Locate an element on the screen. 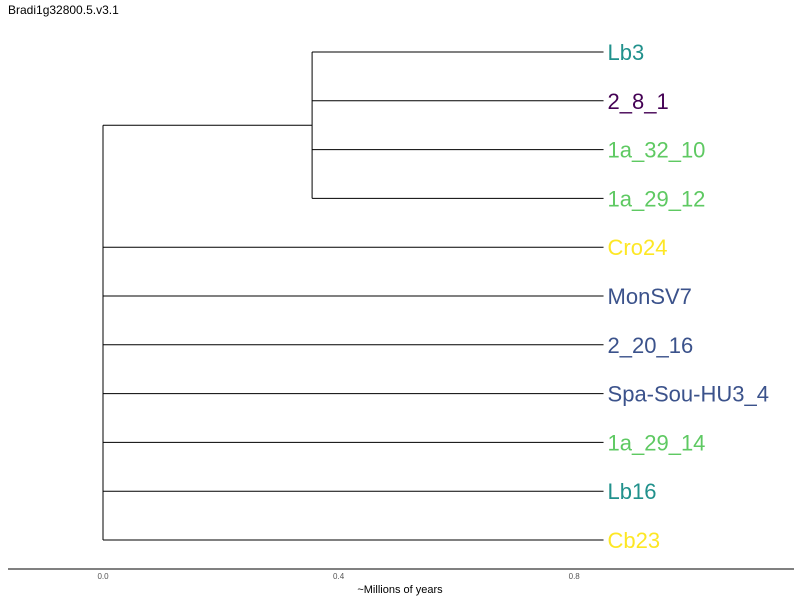  leaf-label: MonSV7 is located at coordinates (650, 296).